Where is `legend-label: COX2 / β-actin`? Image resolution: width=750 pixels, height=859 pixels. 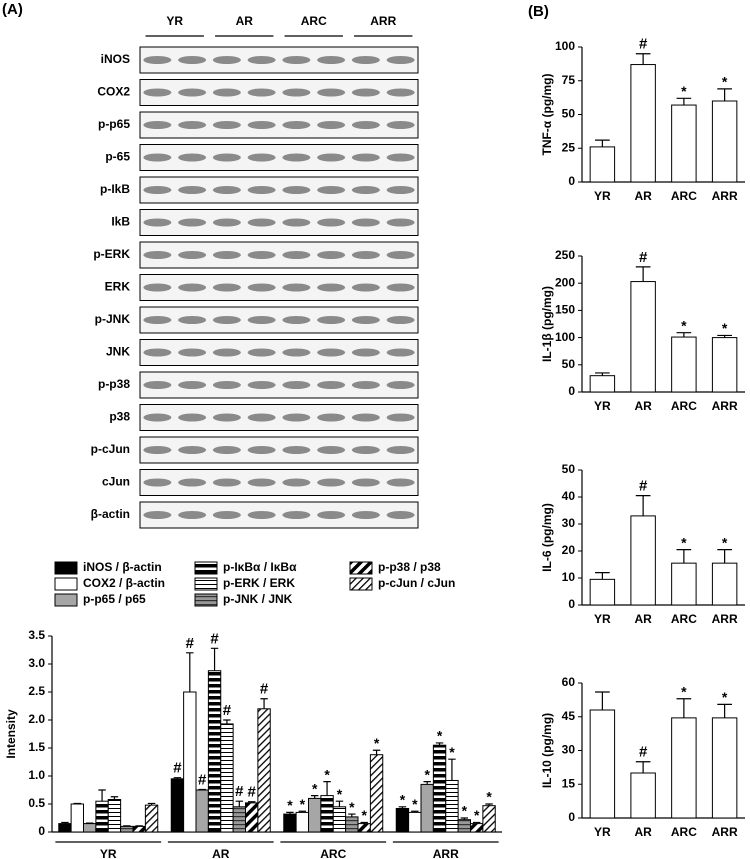
legend-label: COX2 / β-actin is located at coordinates (124, 583).